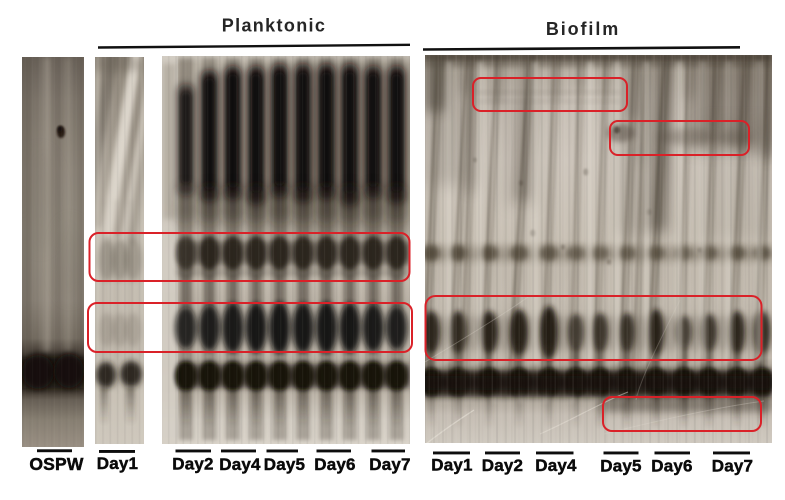 Image resolution: width=785 pixels, height=500 pixels. I want to click on svg-text: Planktonic, so click(274, 26).